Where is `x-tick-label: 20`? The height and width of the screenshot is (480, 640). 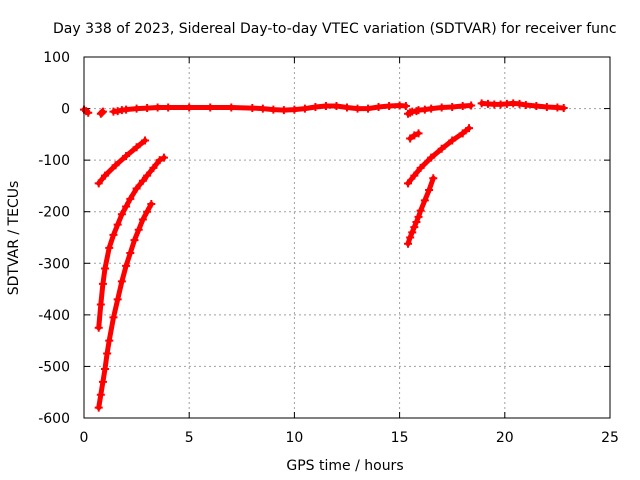
x-tick-label: 20 is located at coordinates (505, 438).